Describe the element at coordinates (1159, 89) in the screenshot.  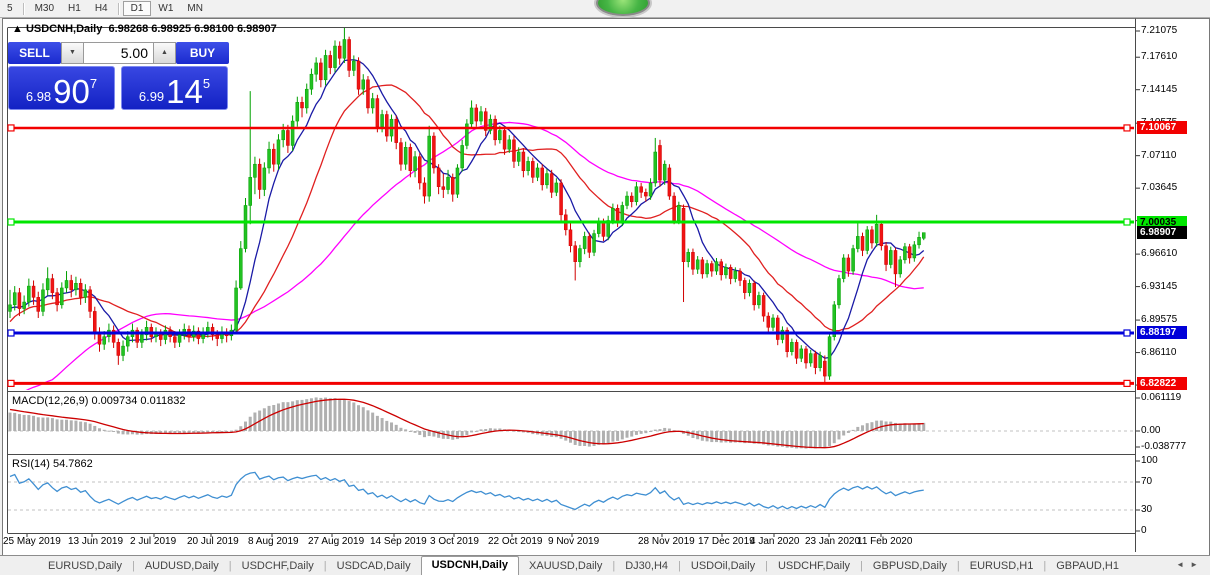
I see `price-axis-tick: 7.14145` at that location.